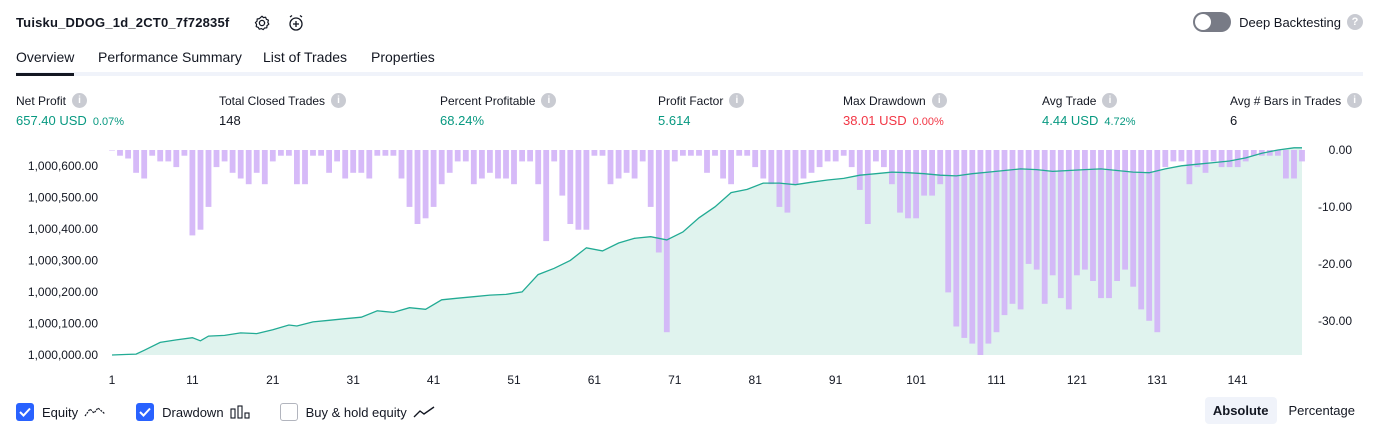 The height and width of the screenshot is (435, 1379). Describe the element at coordinates (462, 120) in the screenshot. I see `metric-value: 68.24%` at that location.